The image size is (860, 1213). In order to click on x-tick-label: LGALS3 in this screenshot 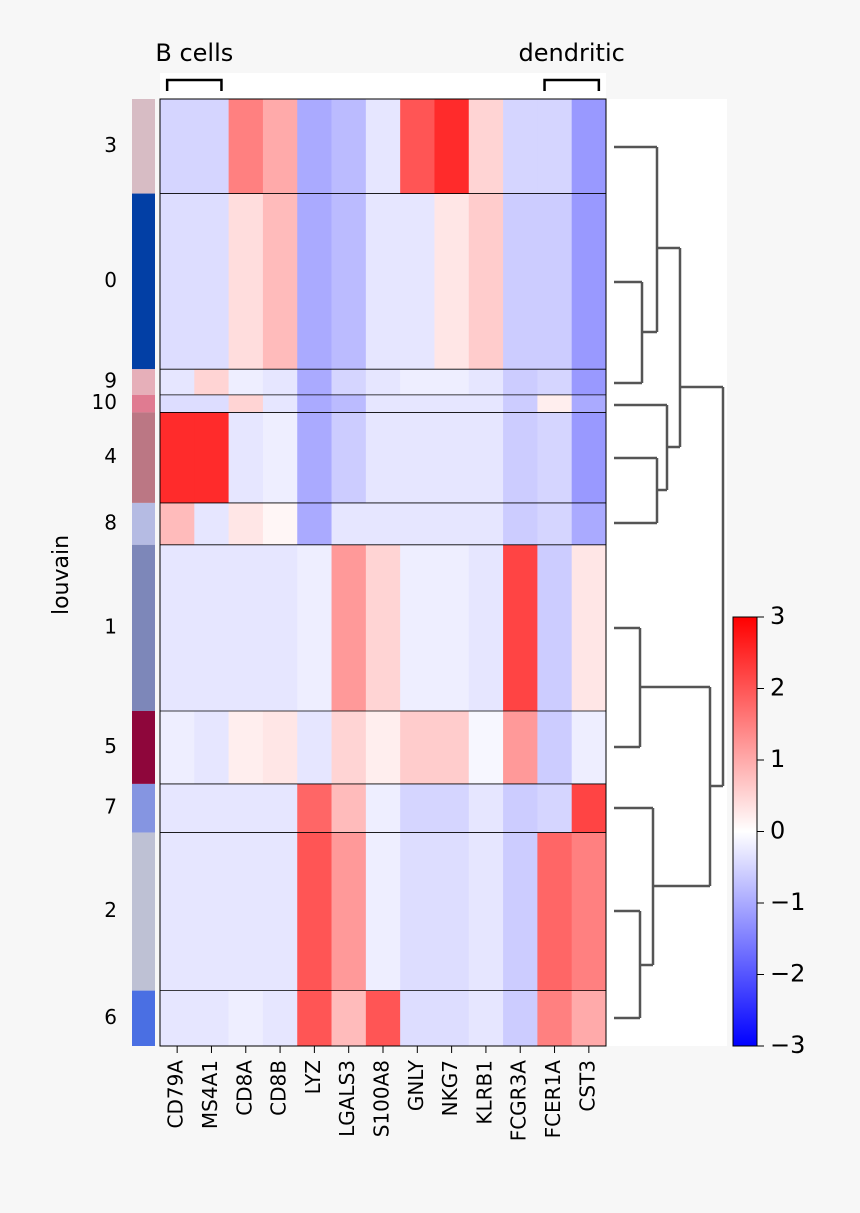, I will do `click(347, 1098)`.